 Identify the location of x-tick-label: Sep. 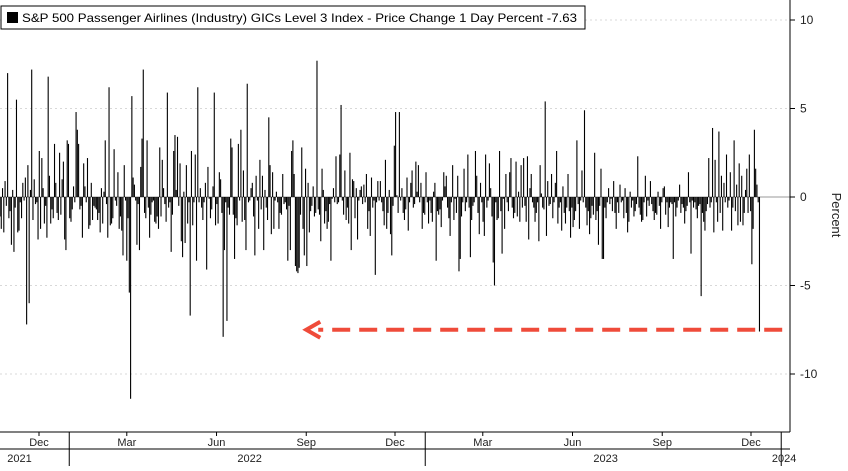
(306, 443).